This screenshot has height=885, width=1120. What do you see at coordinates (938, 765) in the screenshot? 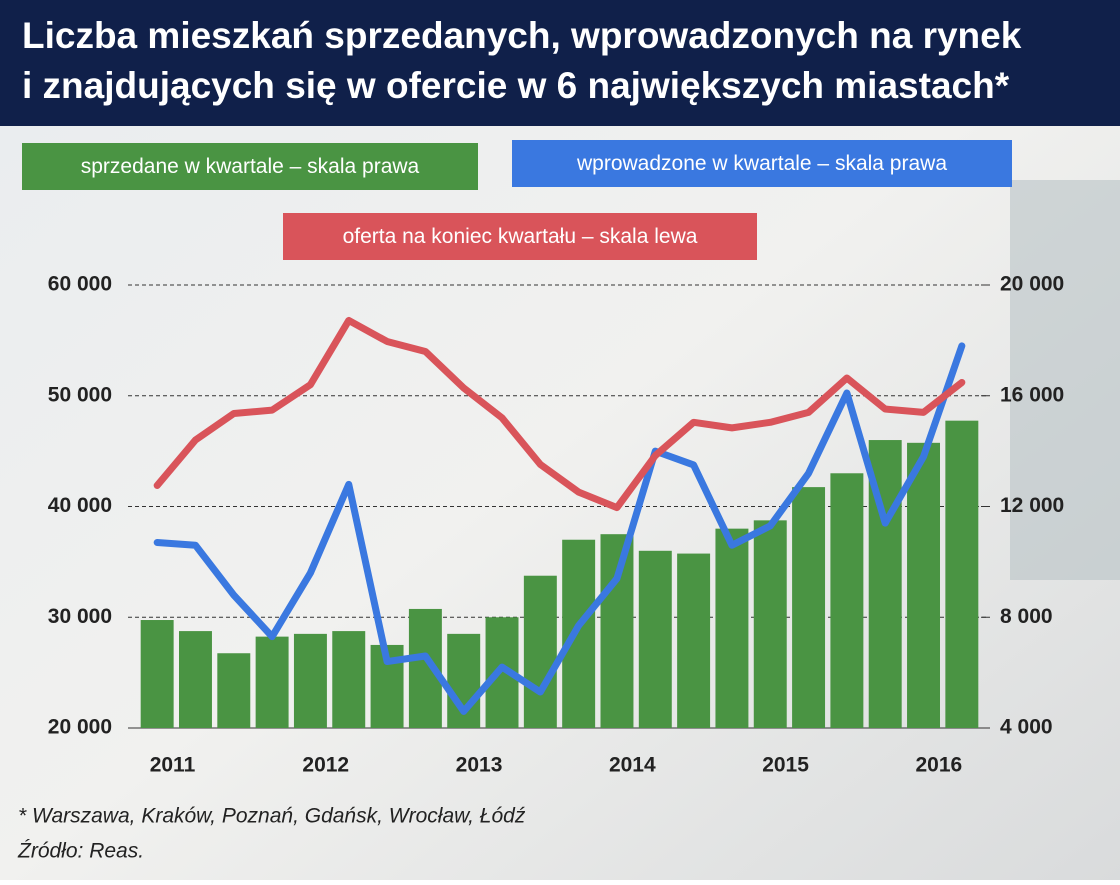
I see `x-tick-label: 2016` at bounding box center [938, 765].